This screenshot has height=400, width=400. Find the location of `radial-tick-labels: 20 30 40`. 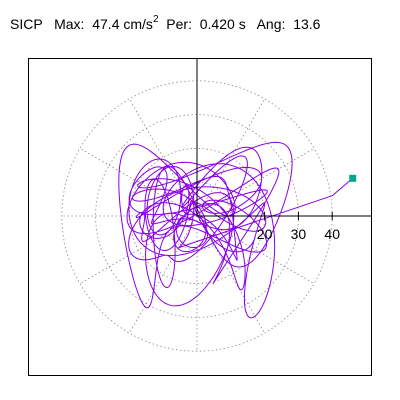

radial-tick-labels: 20 30 40 is located at coordinates (298, 227).